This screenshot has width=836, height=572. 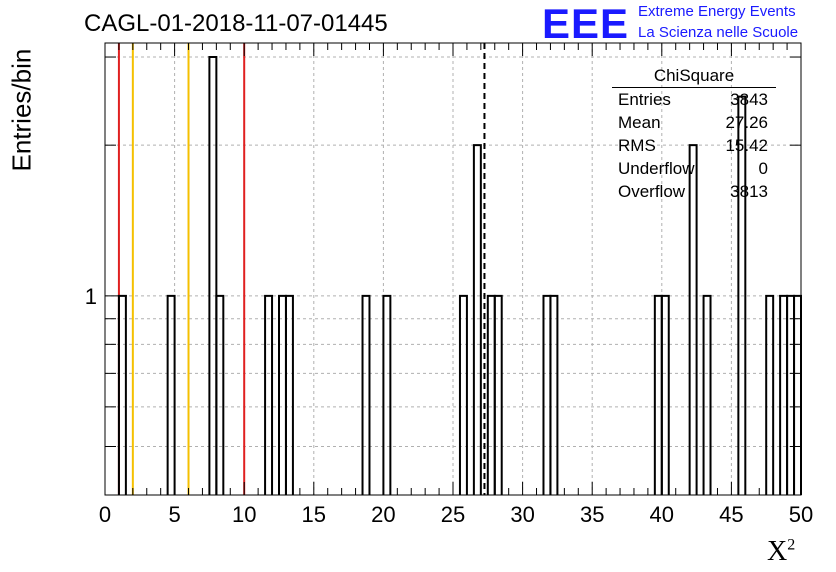 I want to click on stats-row: RMS 15.42, so click(x=694, y=147).